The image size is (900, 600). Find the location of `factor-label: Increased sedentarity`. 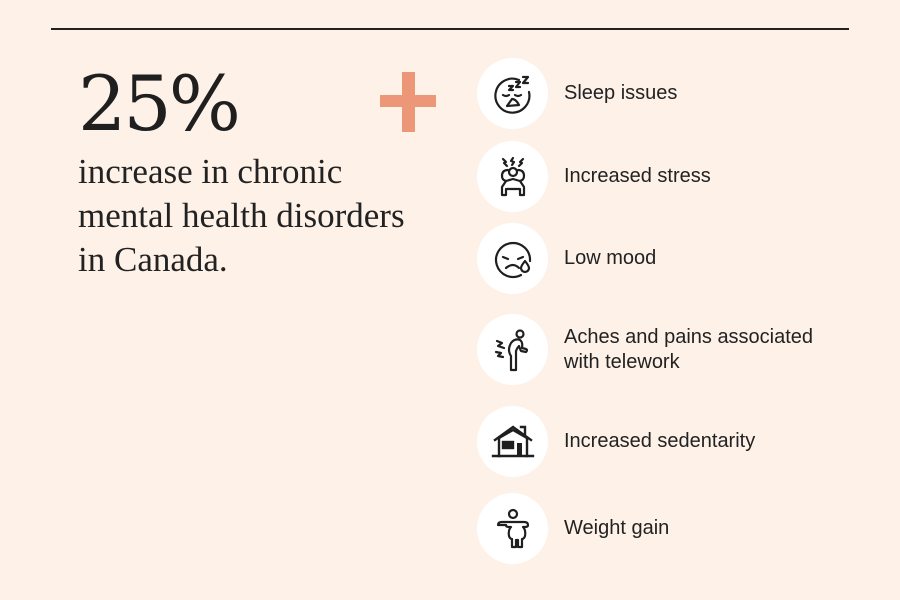

factor-label: Increased sedentarity is located at coordinates (660, 441).